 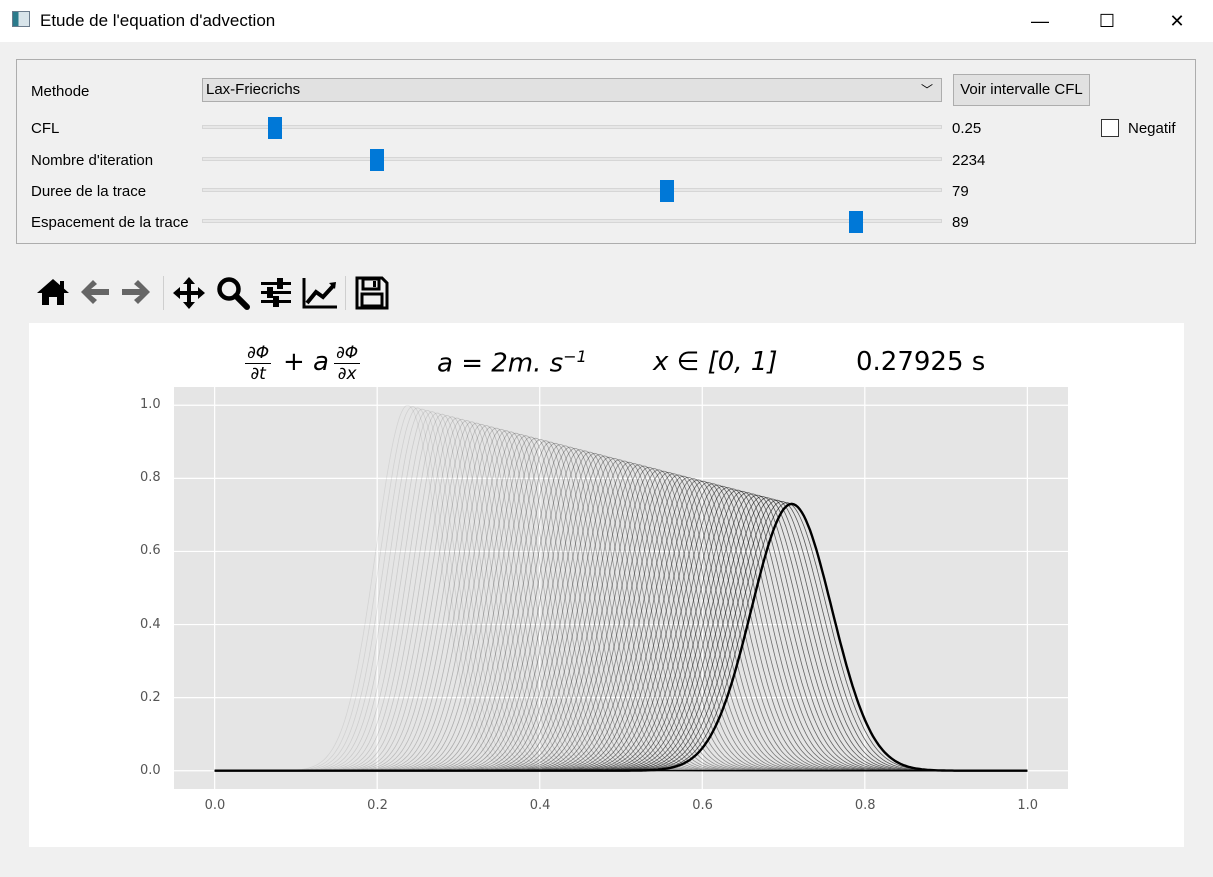 I want to click on y-tick-label: 0.0, so click(x=150, y=770).